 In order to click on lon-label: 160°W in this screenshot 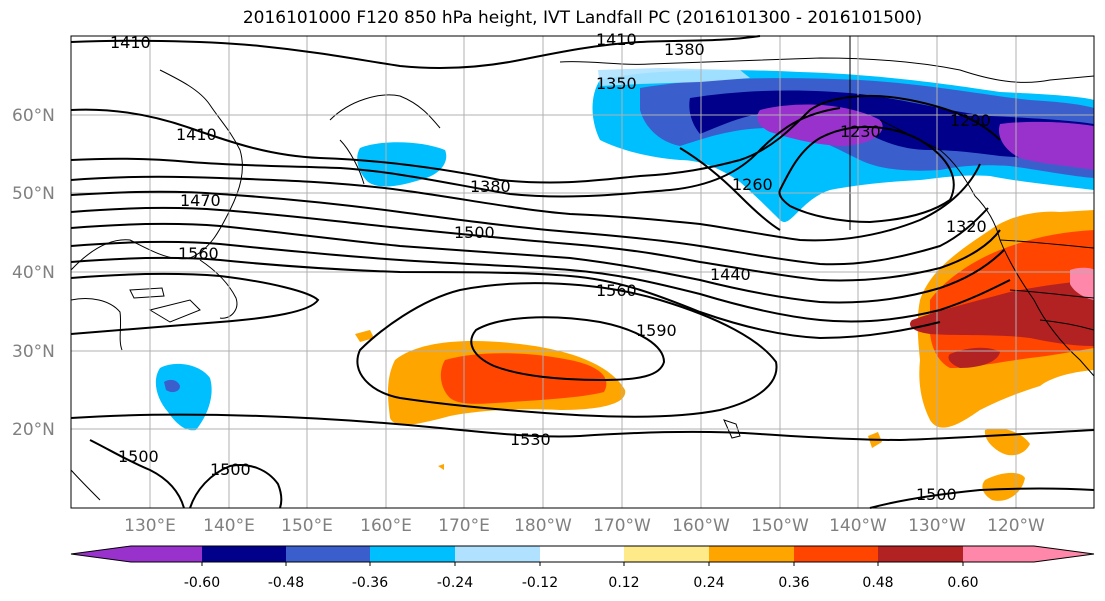, I will do `click(701, 526)`.